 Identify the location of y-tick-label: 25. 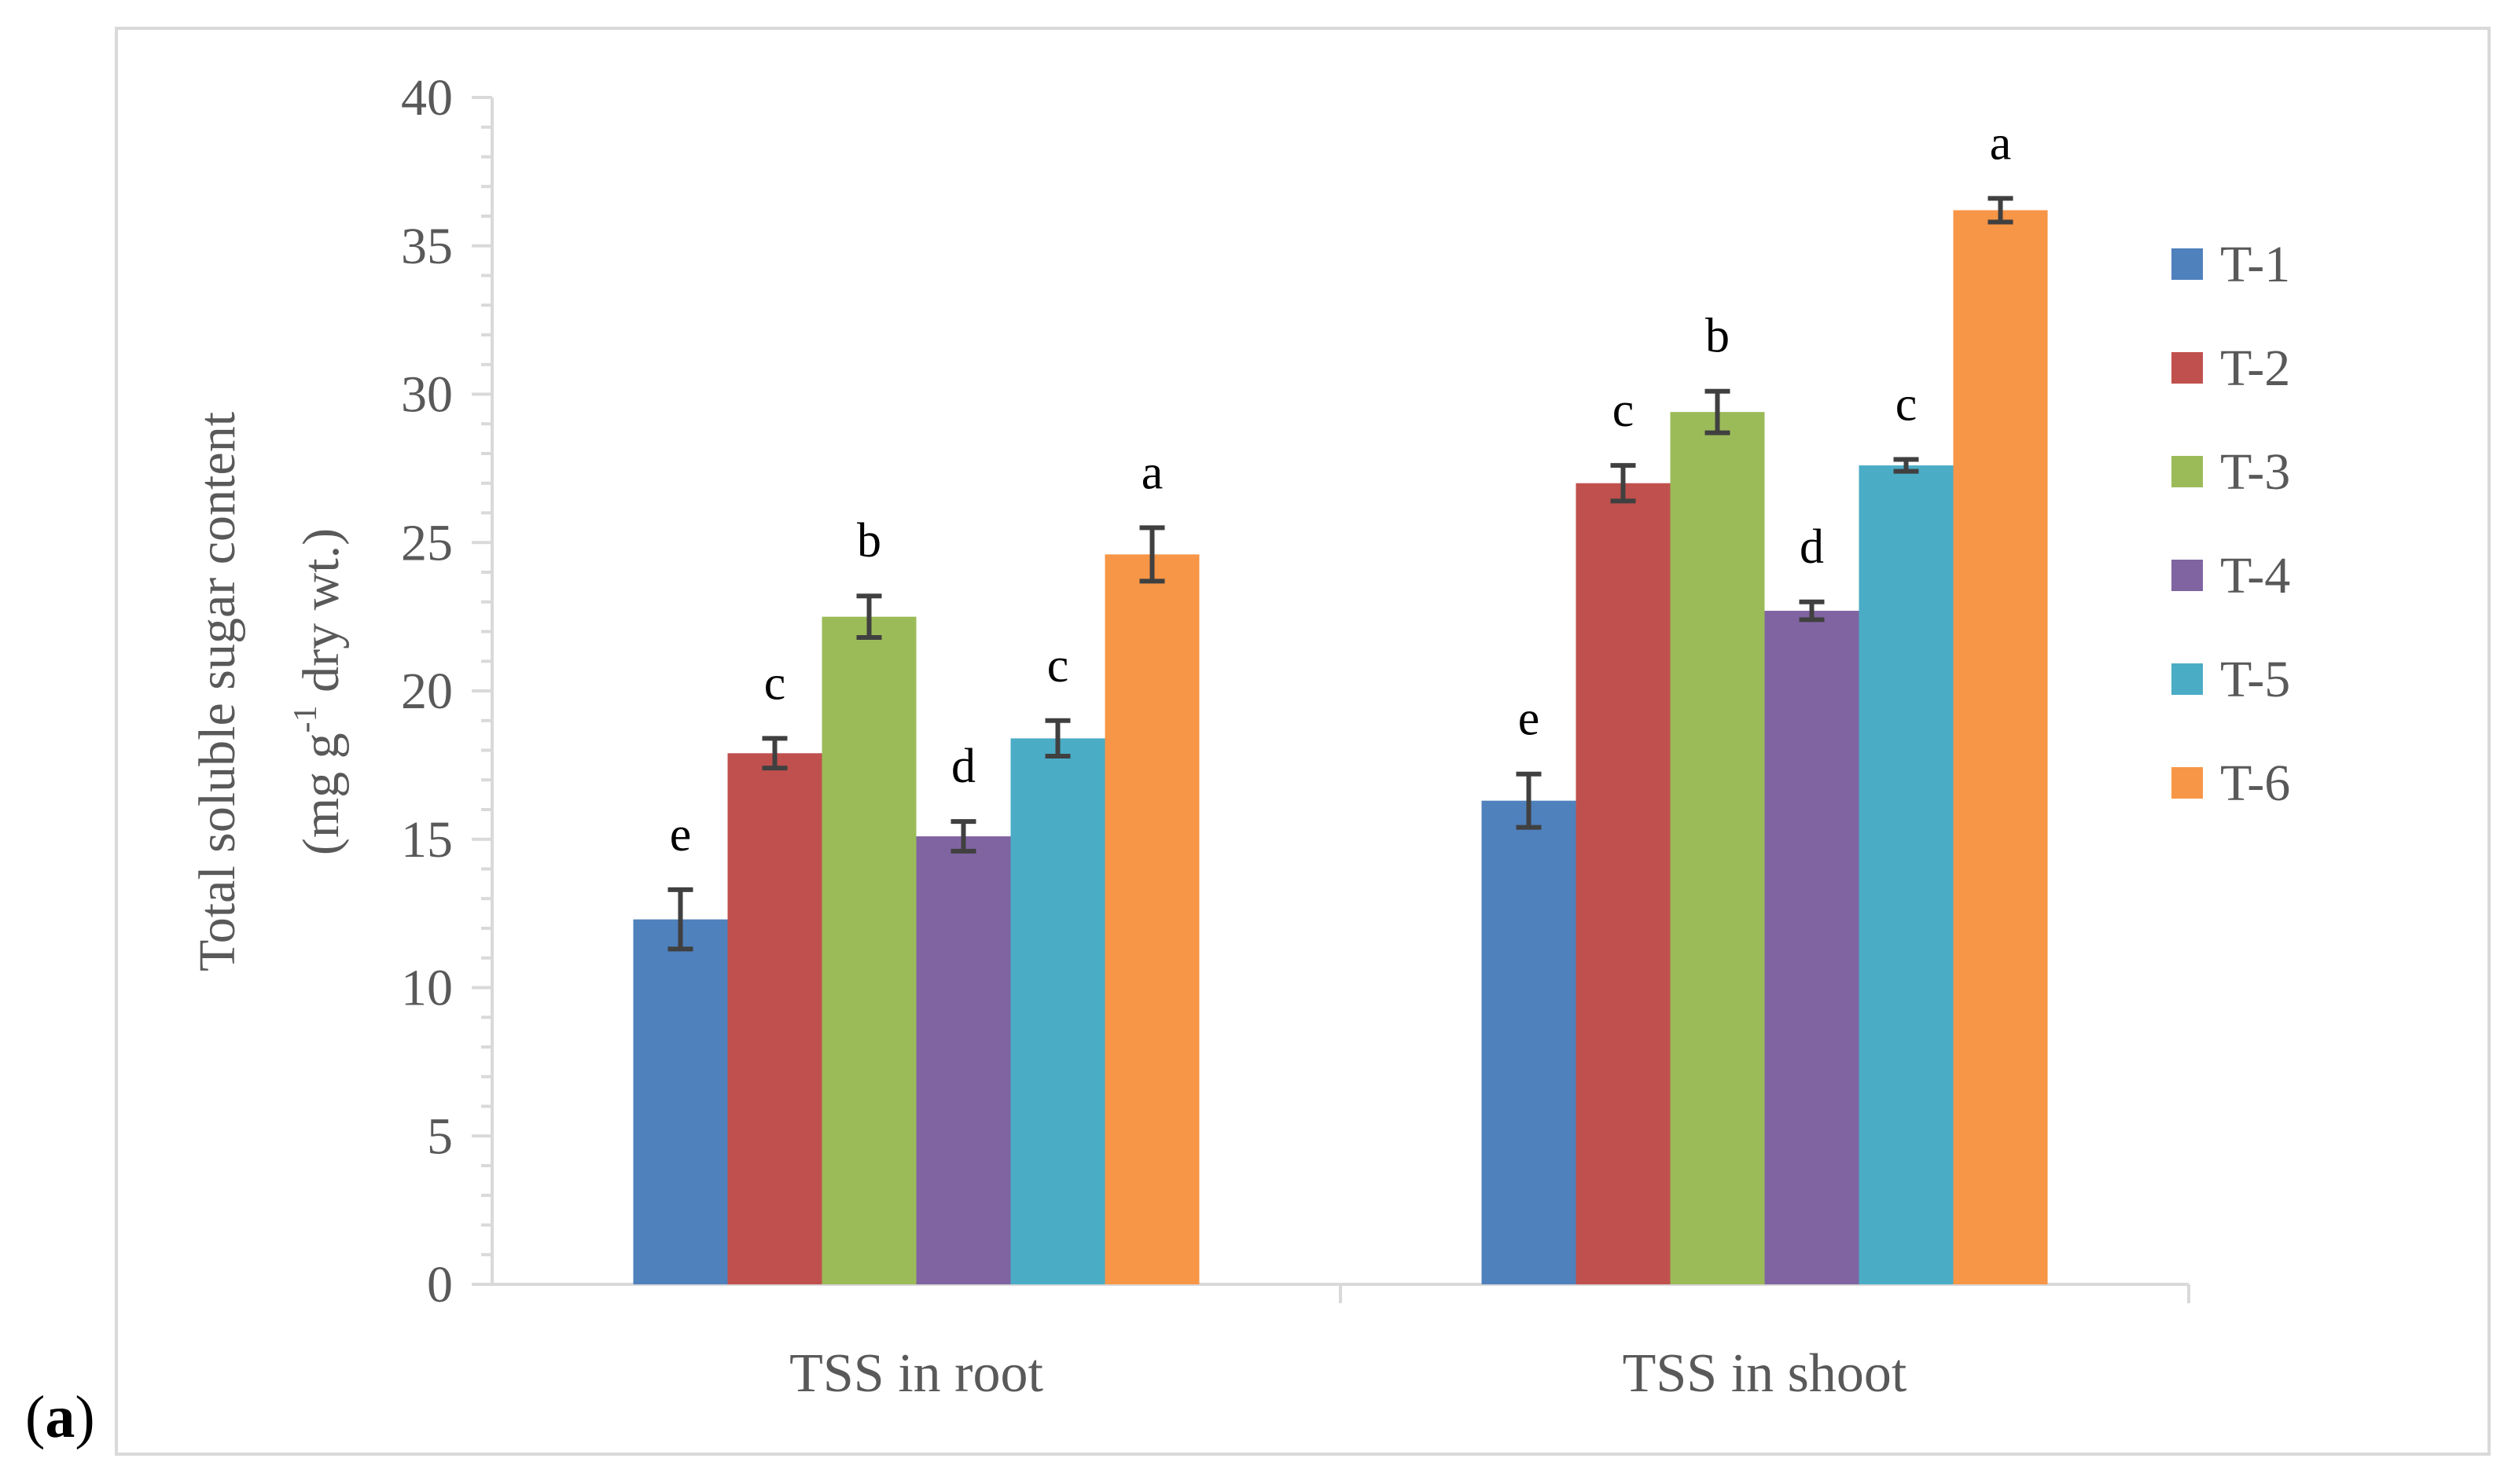
(427, 542).